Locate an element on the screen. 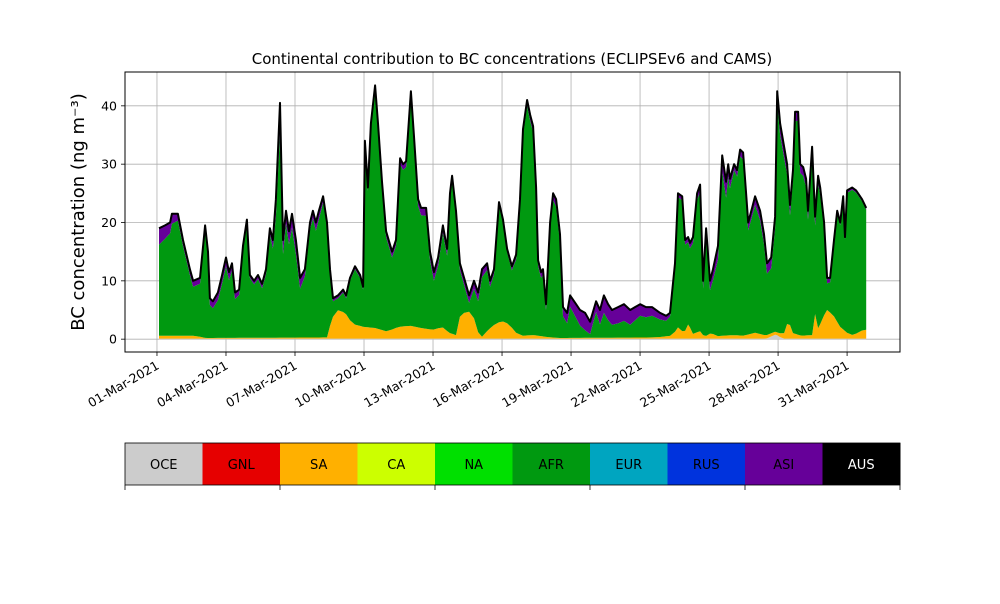  x-tick-label: 04-Mar-2021 is located at coordinates (192, 384).